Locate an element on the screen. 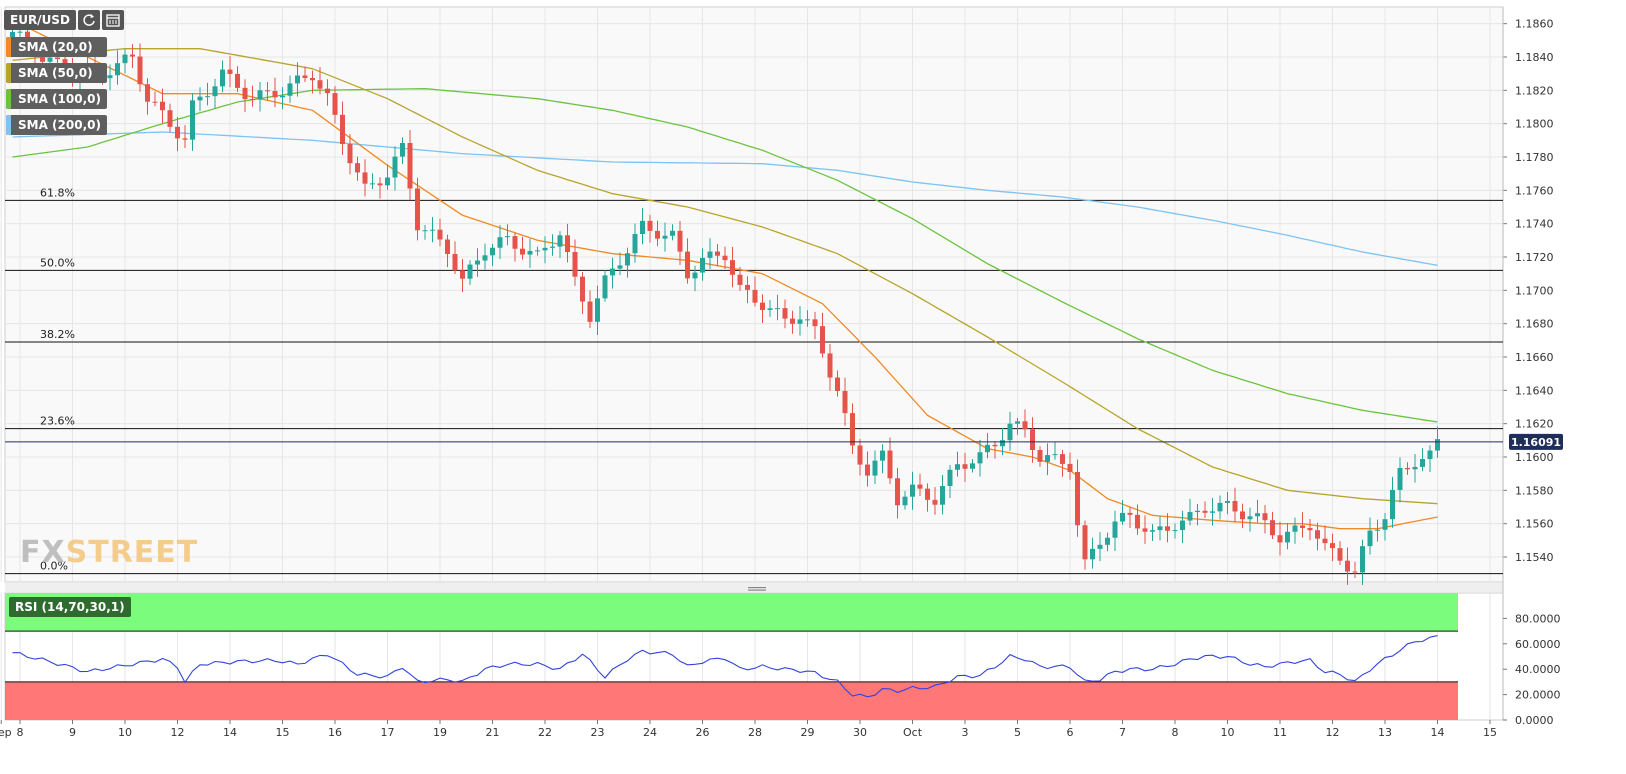  price-tick-label: 1.1740 is located at coordinates (1534, 224).